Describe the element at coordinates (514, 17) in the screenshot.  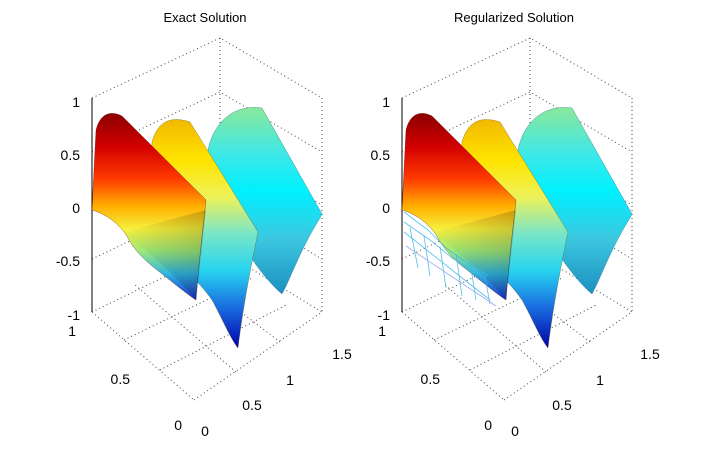
I see `chart-title: Regularized Solution` at that location.